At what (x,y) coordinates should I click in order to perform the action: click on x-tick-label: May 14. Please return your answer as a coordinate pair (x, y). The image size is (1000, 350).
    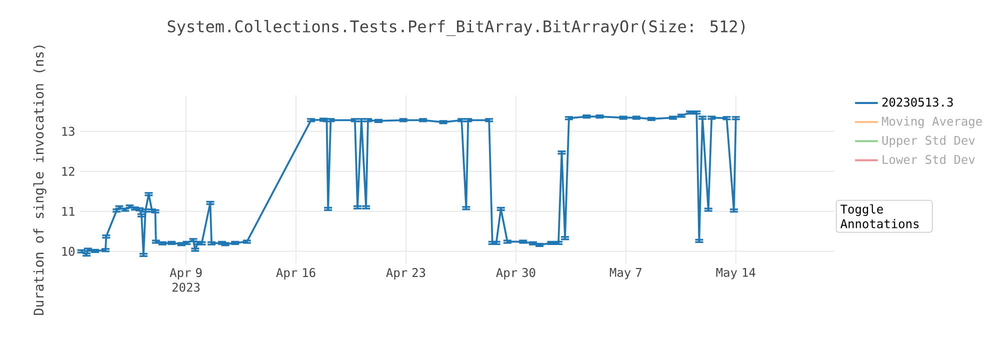
    Looking at the image, I should click on (736, 274).